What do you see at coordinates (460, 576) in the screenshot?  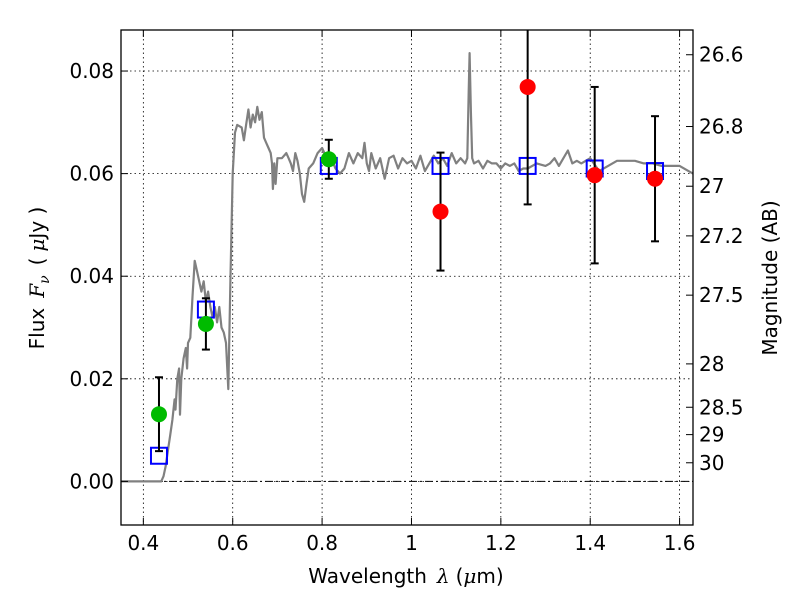 I see `x-axis-unit-open: (` at bounding box center [460, 576].